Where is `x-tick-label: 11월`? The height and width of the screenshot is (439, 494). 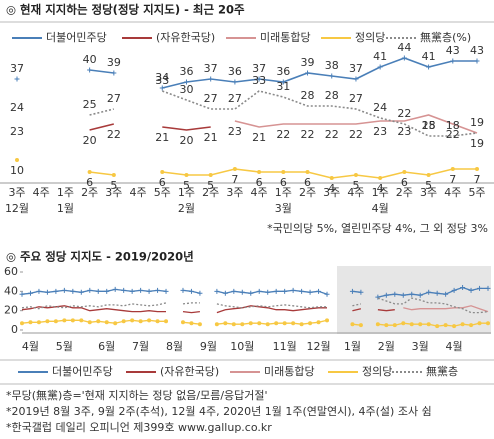
x-tick-label: 11월 is located at coordinates (285, 346).